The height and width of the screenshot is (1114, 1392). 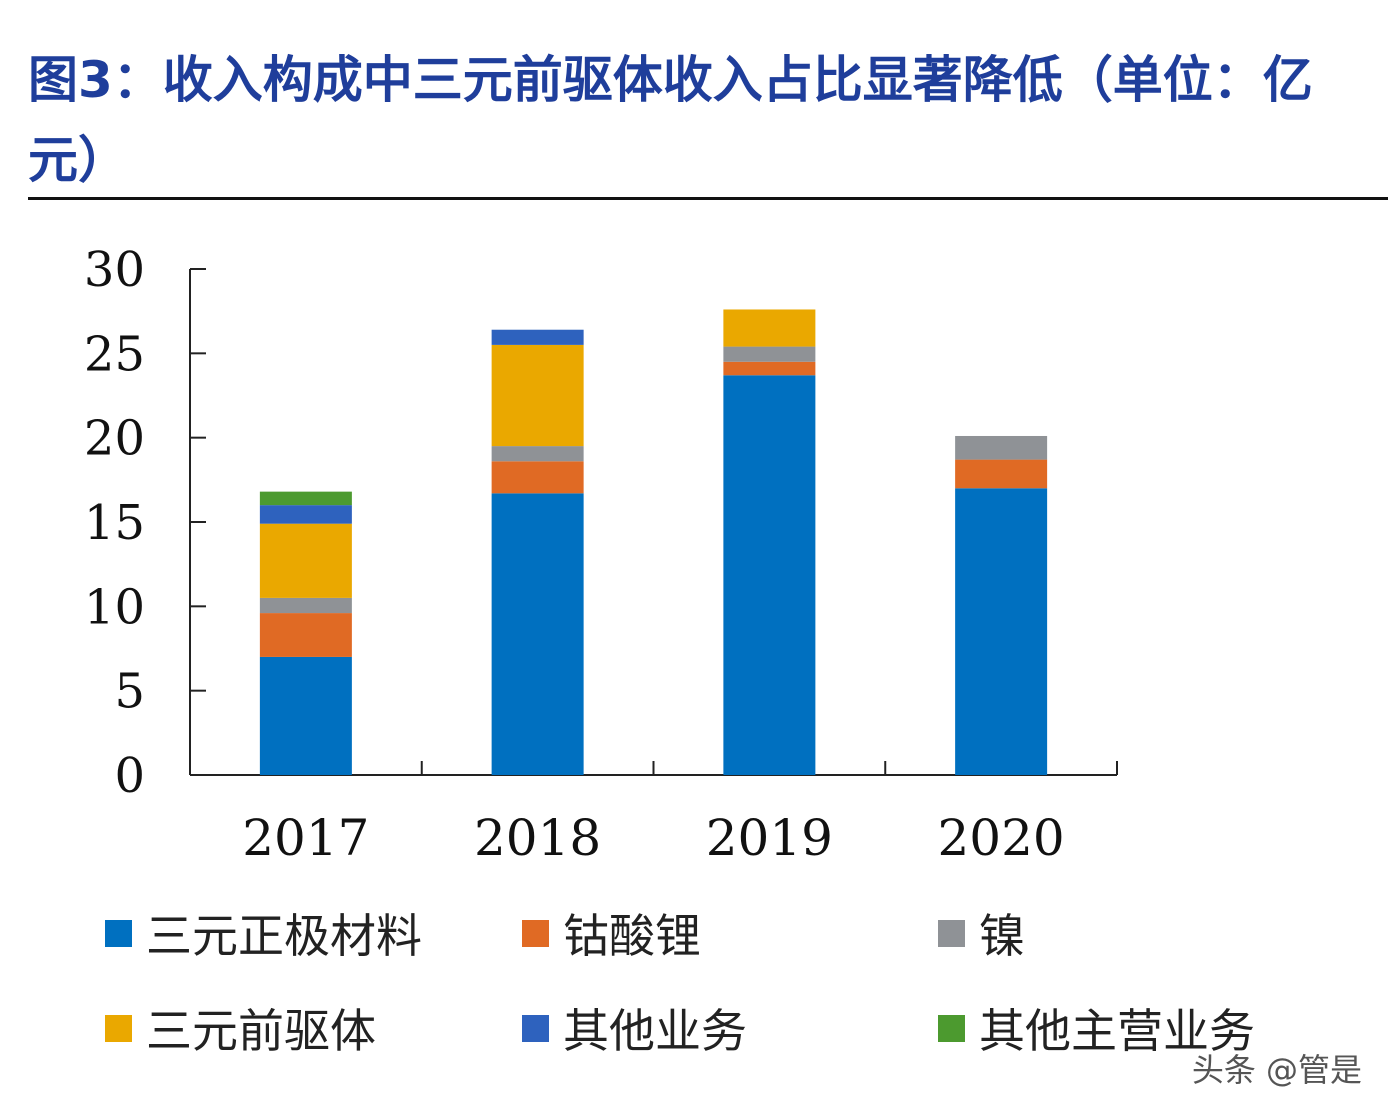 What do you see at coordinates (655, 1031) in the screenshot?
I see `legend-label: 其他业务` at bounding box center [655, 1031].